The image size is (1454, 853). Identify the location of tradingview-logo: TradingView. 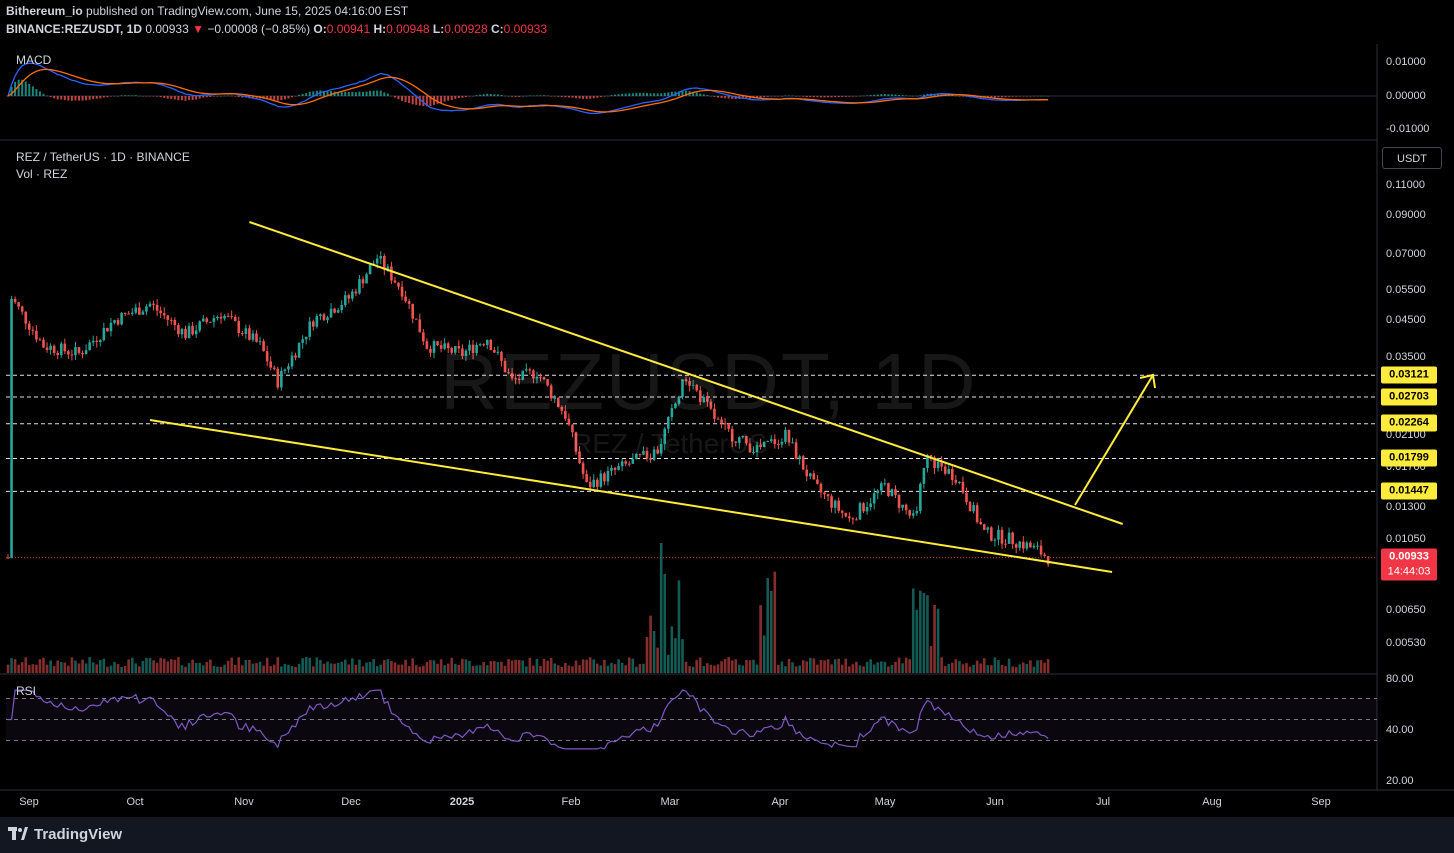
(65, 834).